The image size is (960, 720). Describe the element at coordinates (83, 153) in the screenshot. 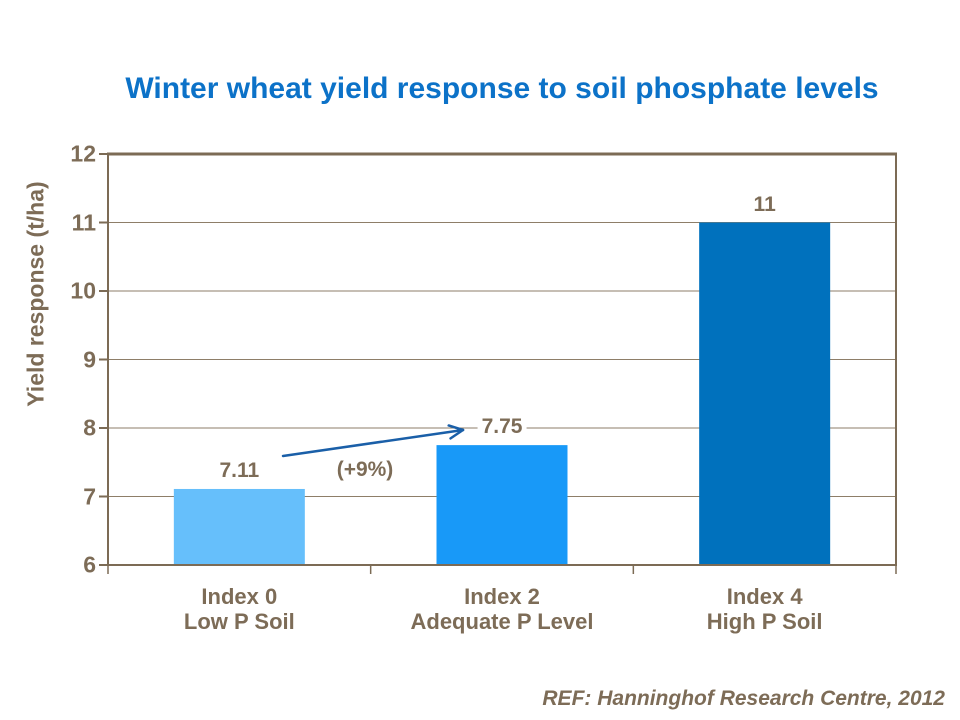

I see `y-axis-tick-label-12: 12` at that location.